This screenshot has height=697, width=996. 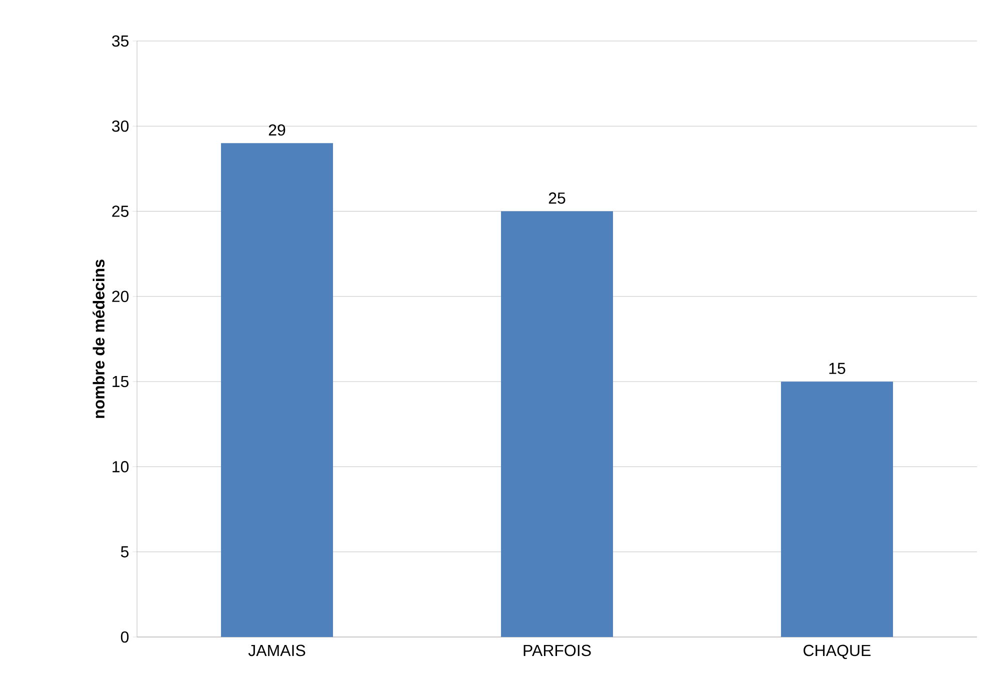 What do you see at coordinates (120, 296) in the screenshot?
I see `y-tick-label: 20` at bounding box center [120, 296].